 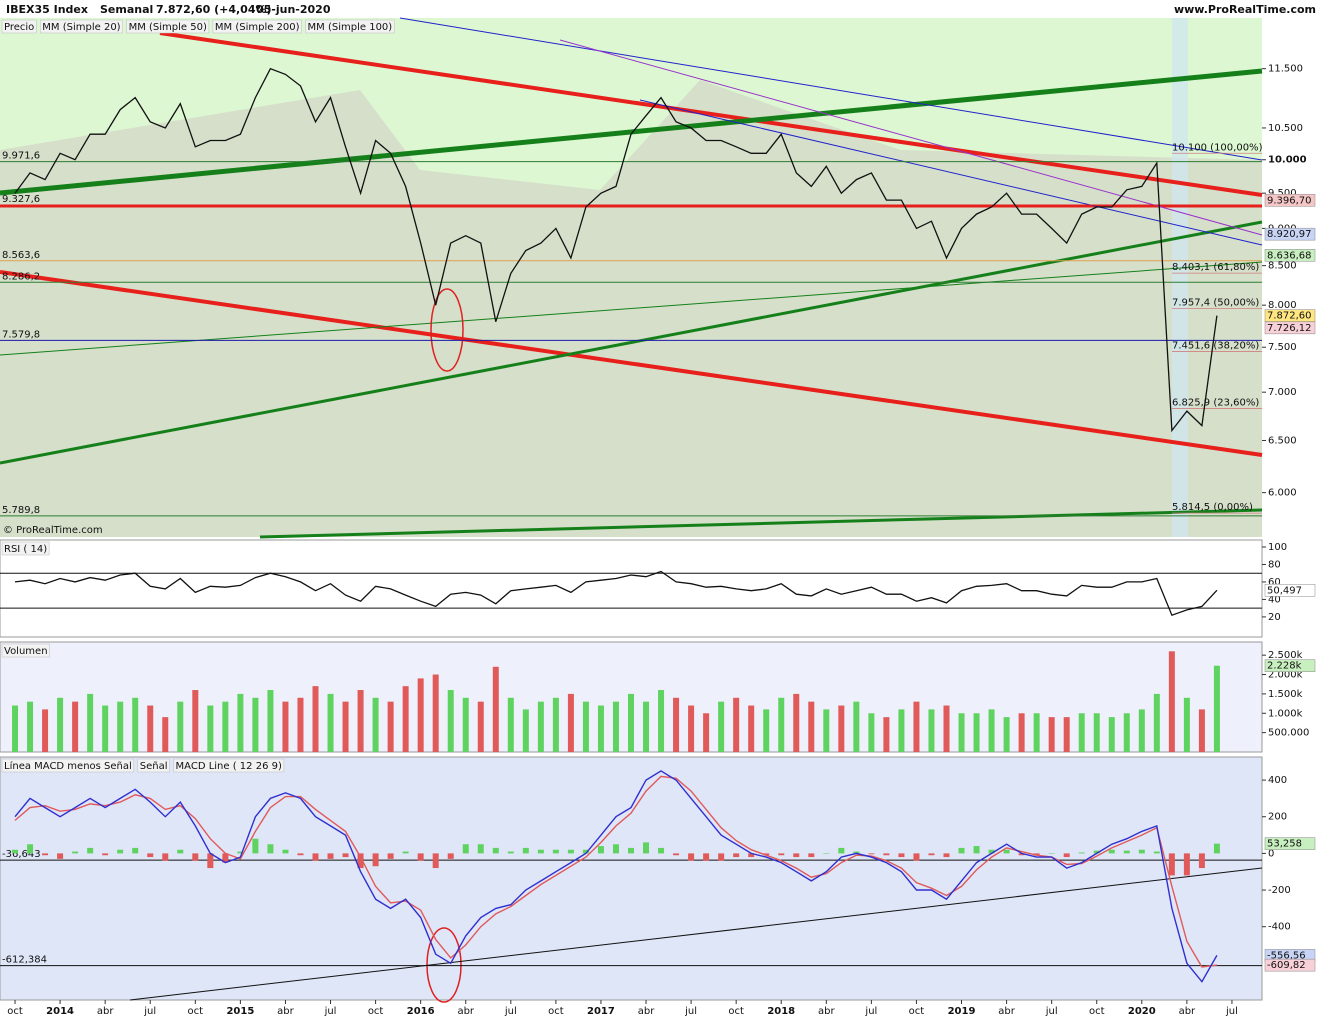 I want to click on value-tag-label: 7.726,12, so click(x=1289, y=328).